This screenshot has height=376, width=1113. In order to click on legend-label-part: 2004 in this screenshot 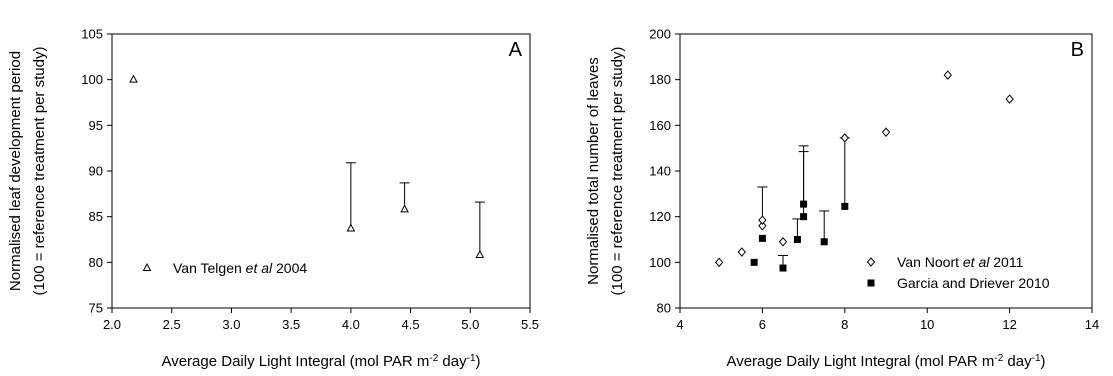, I will do `click(289, 268)`.